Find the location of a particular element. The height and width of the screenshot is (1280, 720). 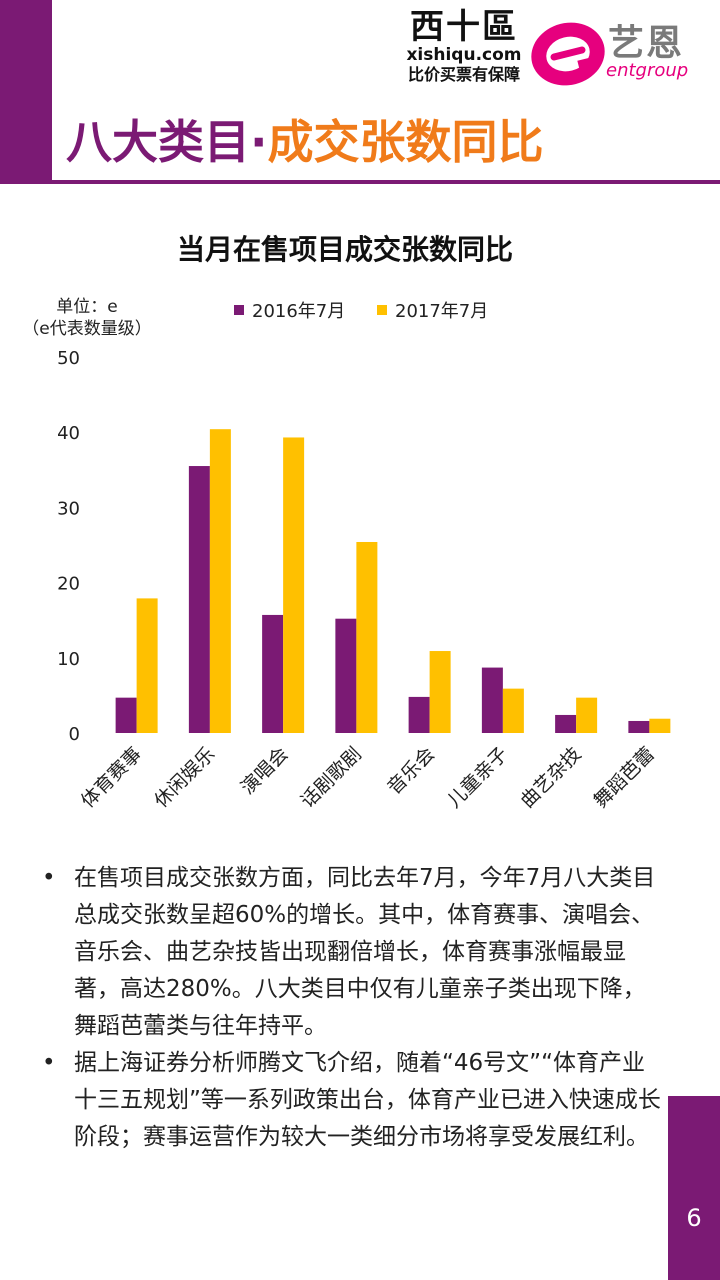

page-title-part2: 成交张数同比 is located at coordinates (405, 142).